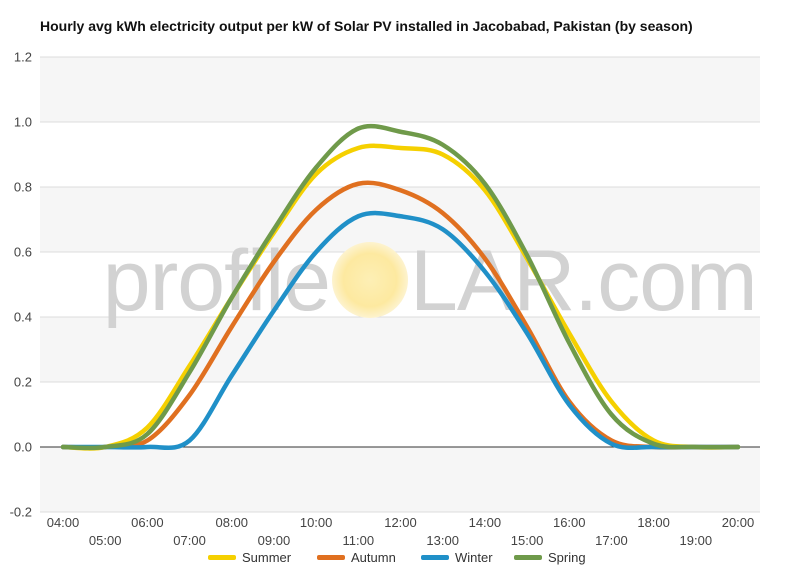  I want to click on x-tick-label: 08:00, so click(231, 522).